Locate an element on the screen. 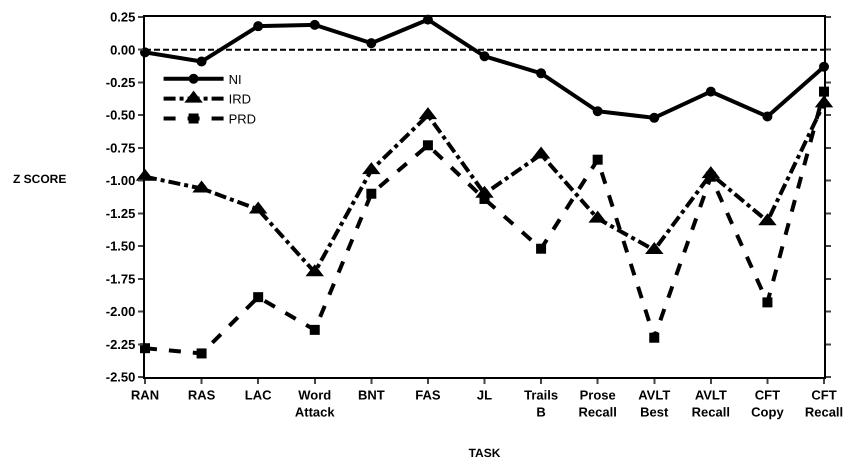  y-tick-label: -1.50 is located at coordinates (121, 246).